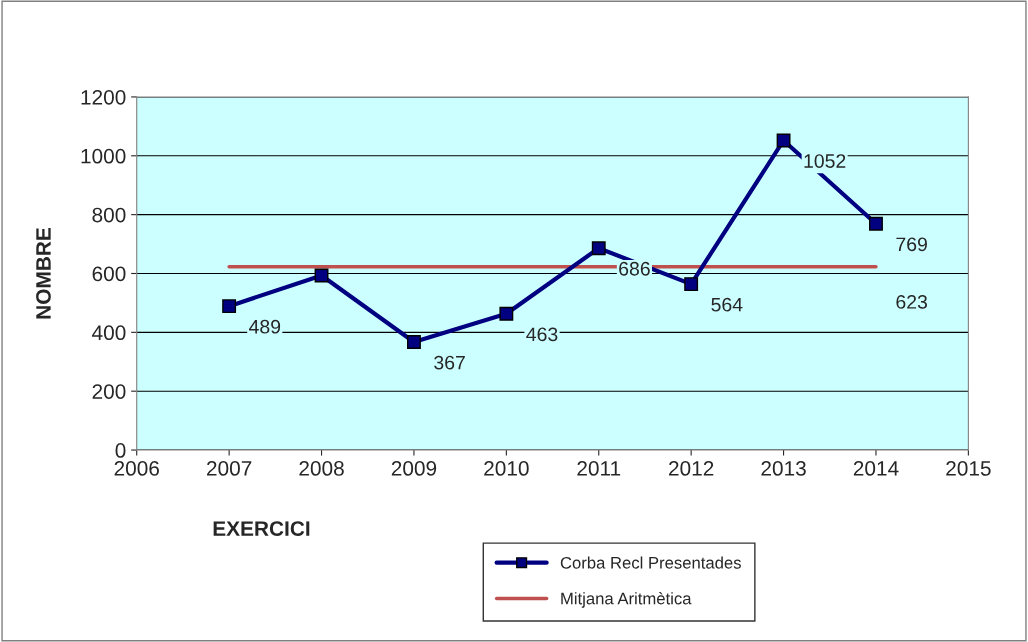  Describe the element at coordinates (136, 468) in the screenshot. I see `x-tick-label: 2006` at that location.